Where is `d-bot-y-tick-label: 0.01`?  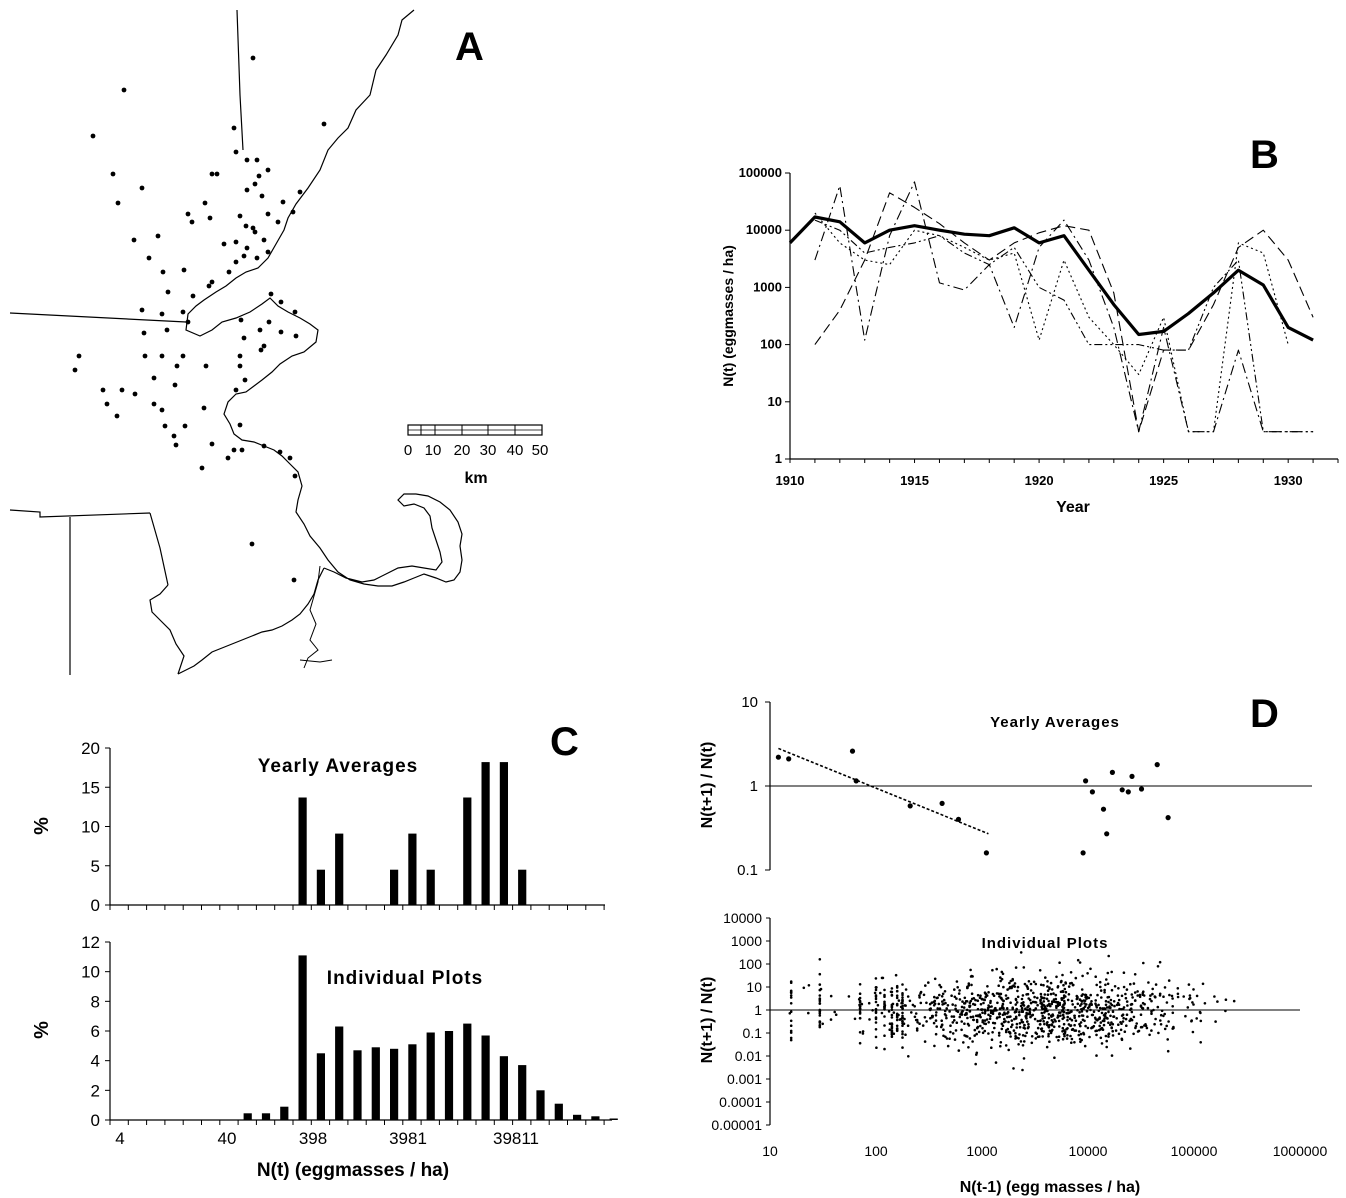
d-bot-y-tick-label: 0.01 is located at coordinates (748, 1056).